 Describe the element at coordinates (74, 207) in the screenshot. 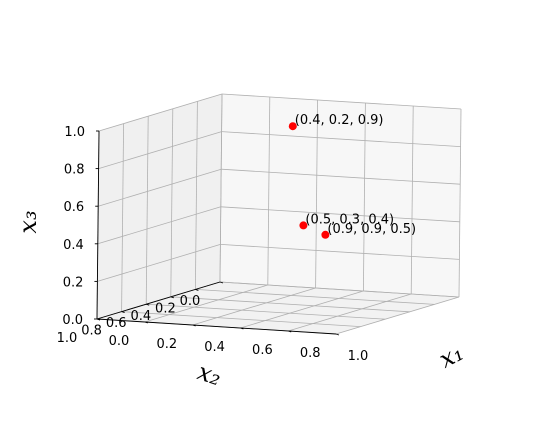

I see `x3-tick-label: 0.6` at that location.